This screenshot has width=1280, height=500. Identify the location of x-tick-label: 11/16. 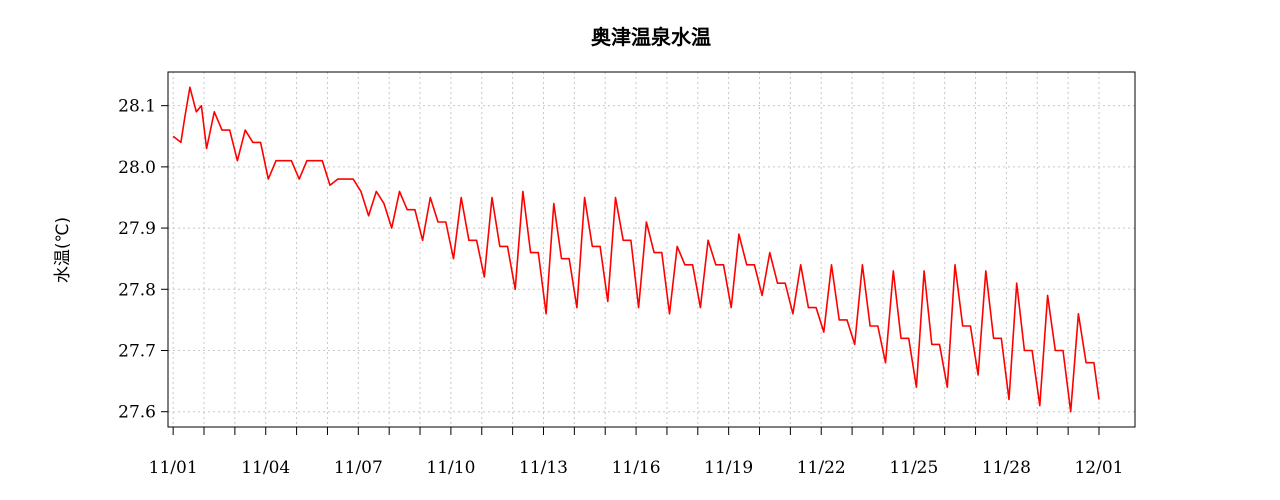
(636, 468).